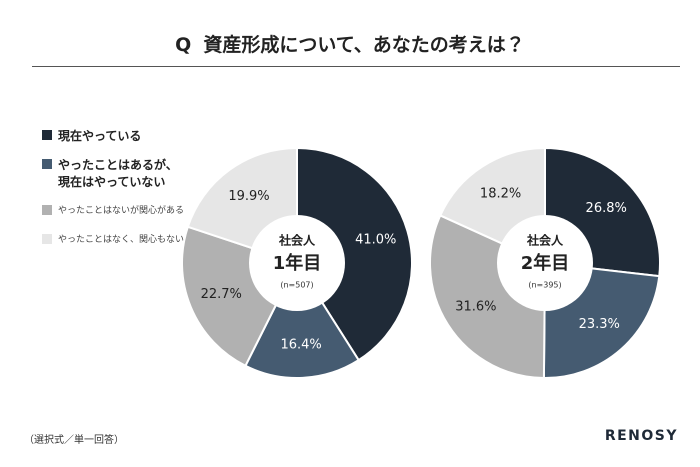 The height and width of the screenshot is (467, 700). Describe the element at coordinates (302, 319) in the screenshot. I see `pie-segment: やったことはあるが、現在はやっていない` at that location.